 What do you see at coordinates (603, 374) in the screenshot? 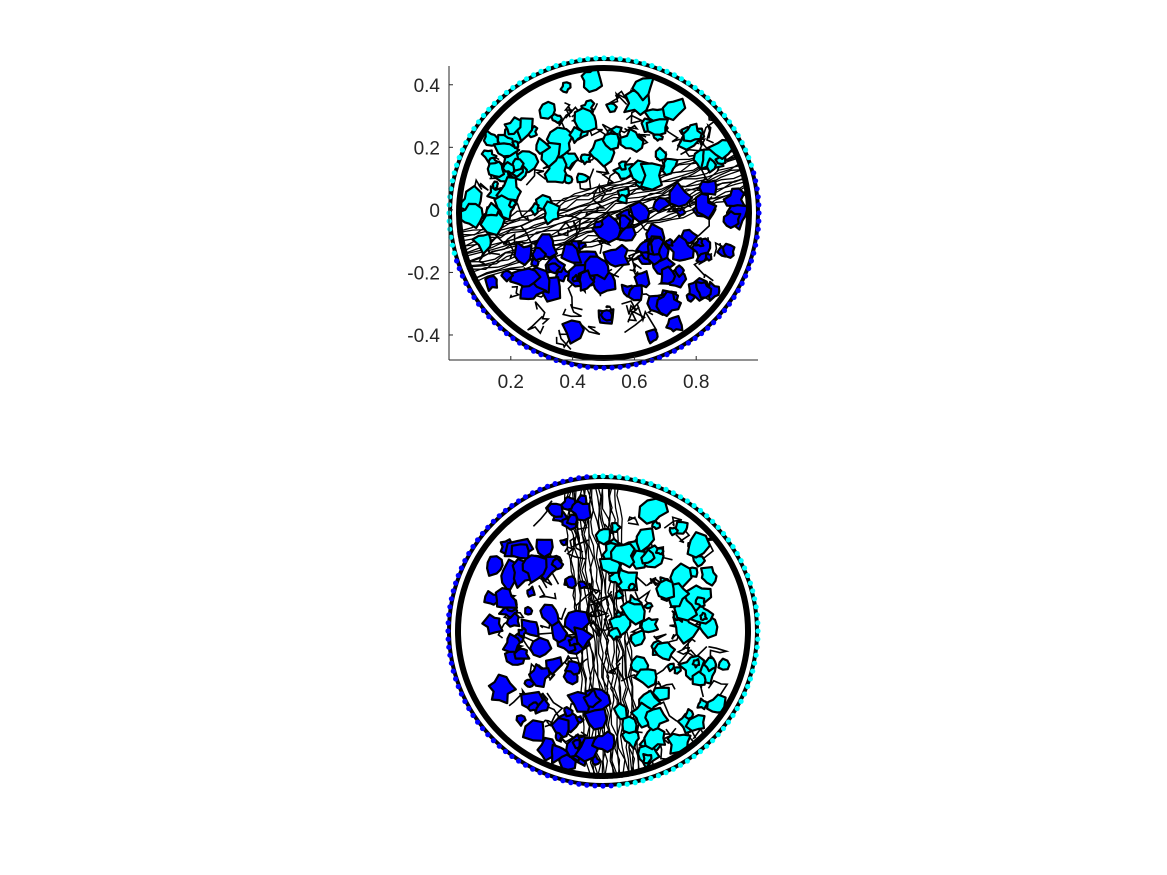
I see `x-ticks: 0.2 0.4 0.6 0.8` at bounding box center [603, 374].